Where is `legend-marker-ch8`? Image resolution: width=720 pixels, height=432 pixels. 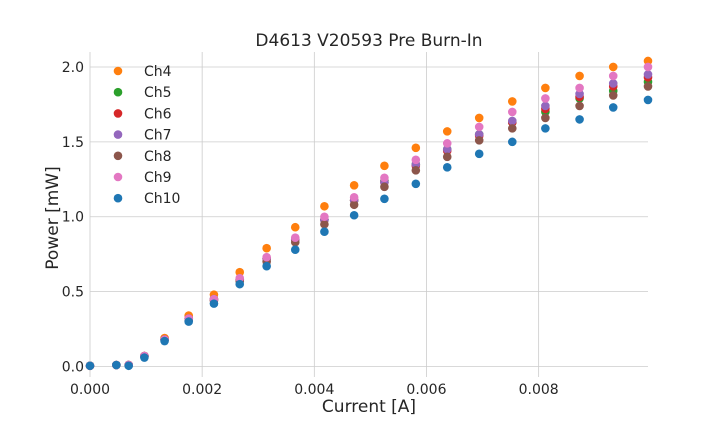 legend-marker-ch8 is located at coordinates (118, 156).